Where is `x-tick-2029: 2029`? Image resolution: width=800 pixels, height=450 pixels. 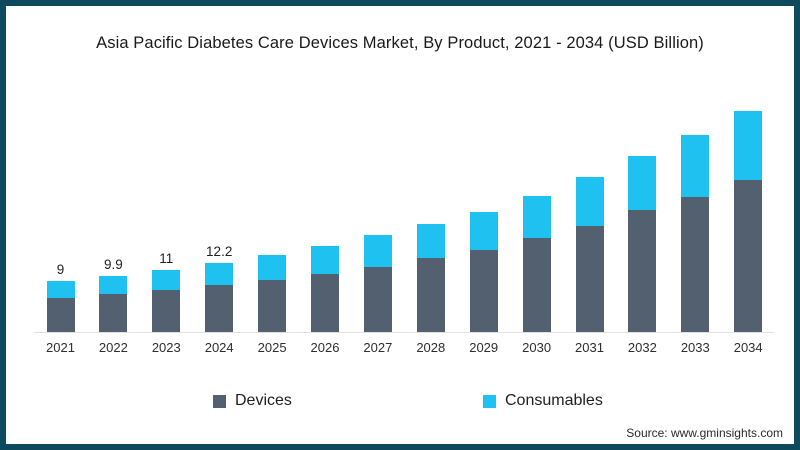 x-tick-2029: 2029 is located at coordinates (484, 347).